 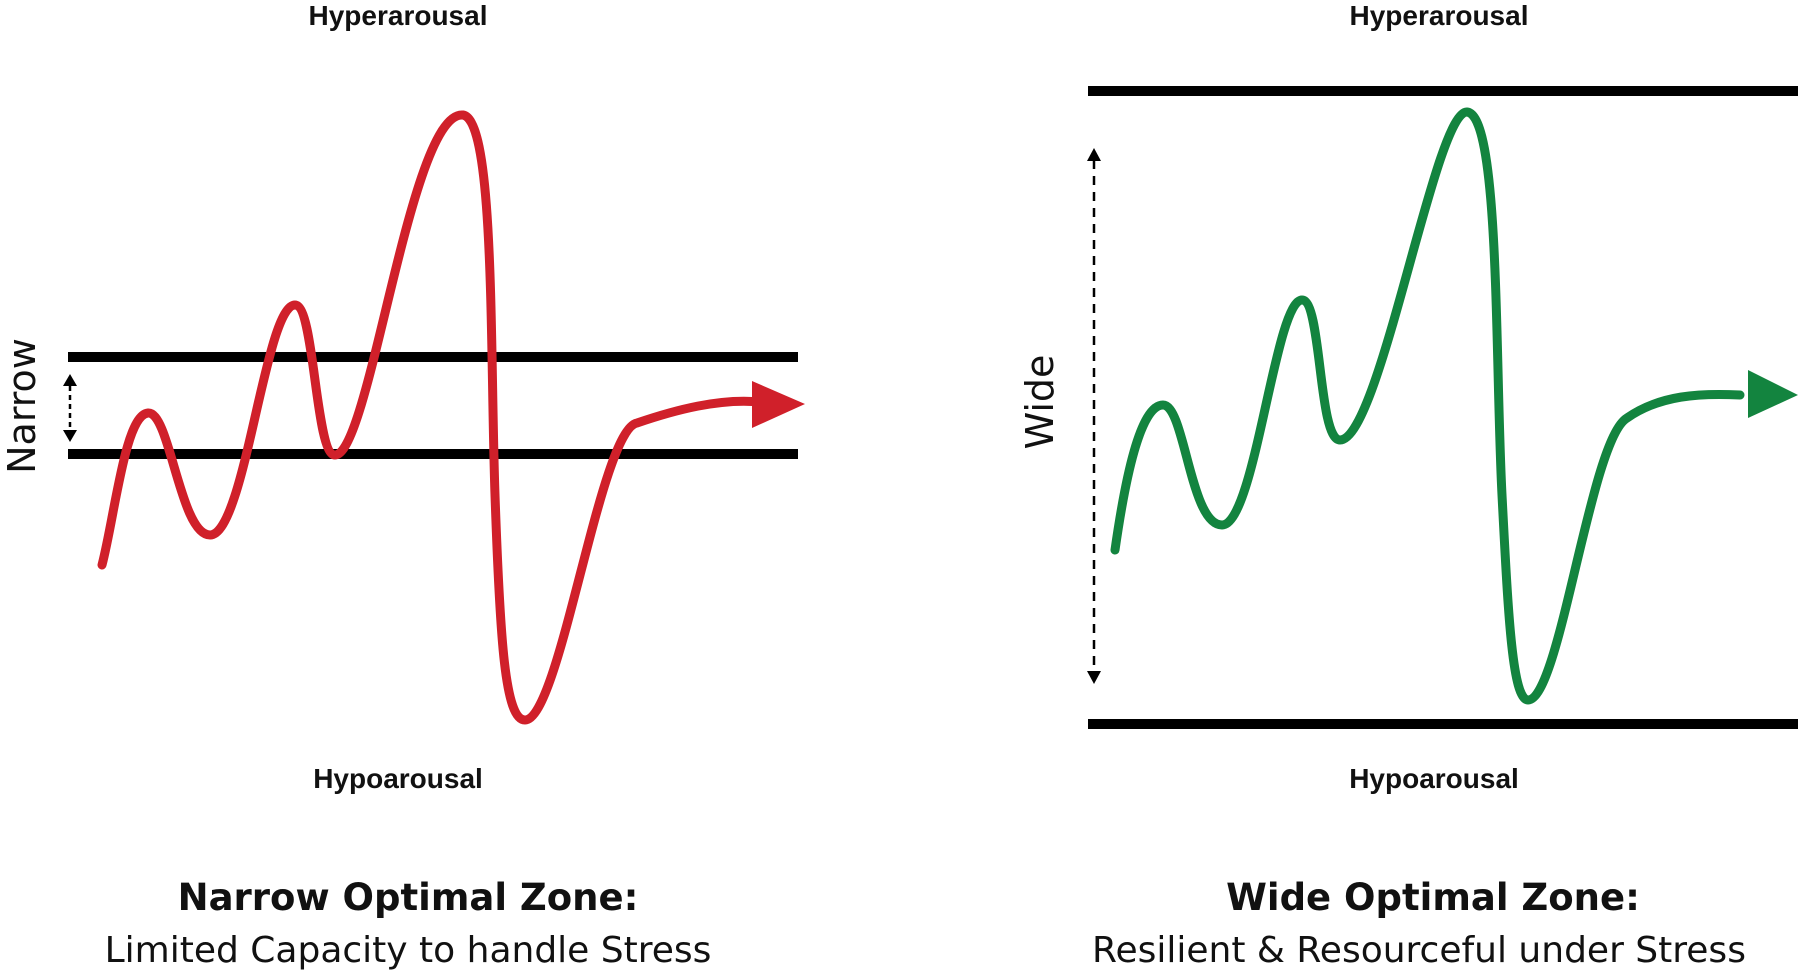 I want to click on wide-side-label: Wide, so click(x=1040, y=402).